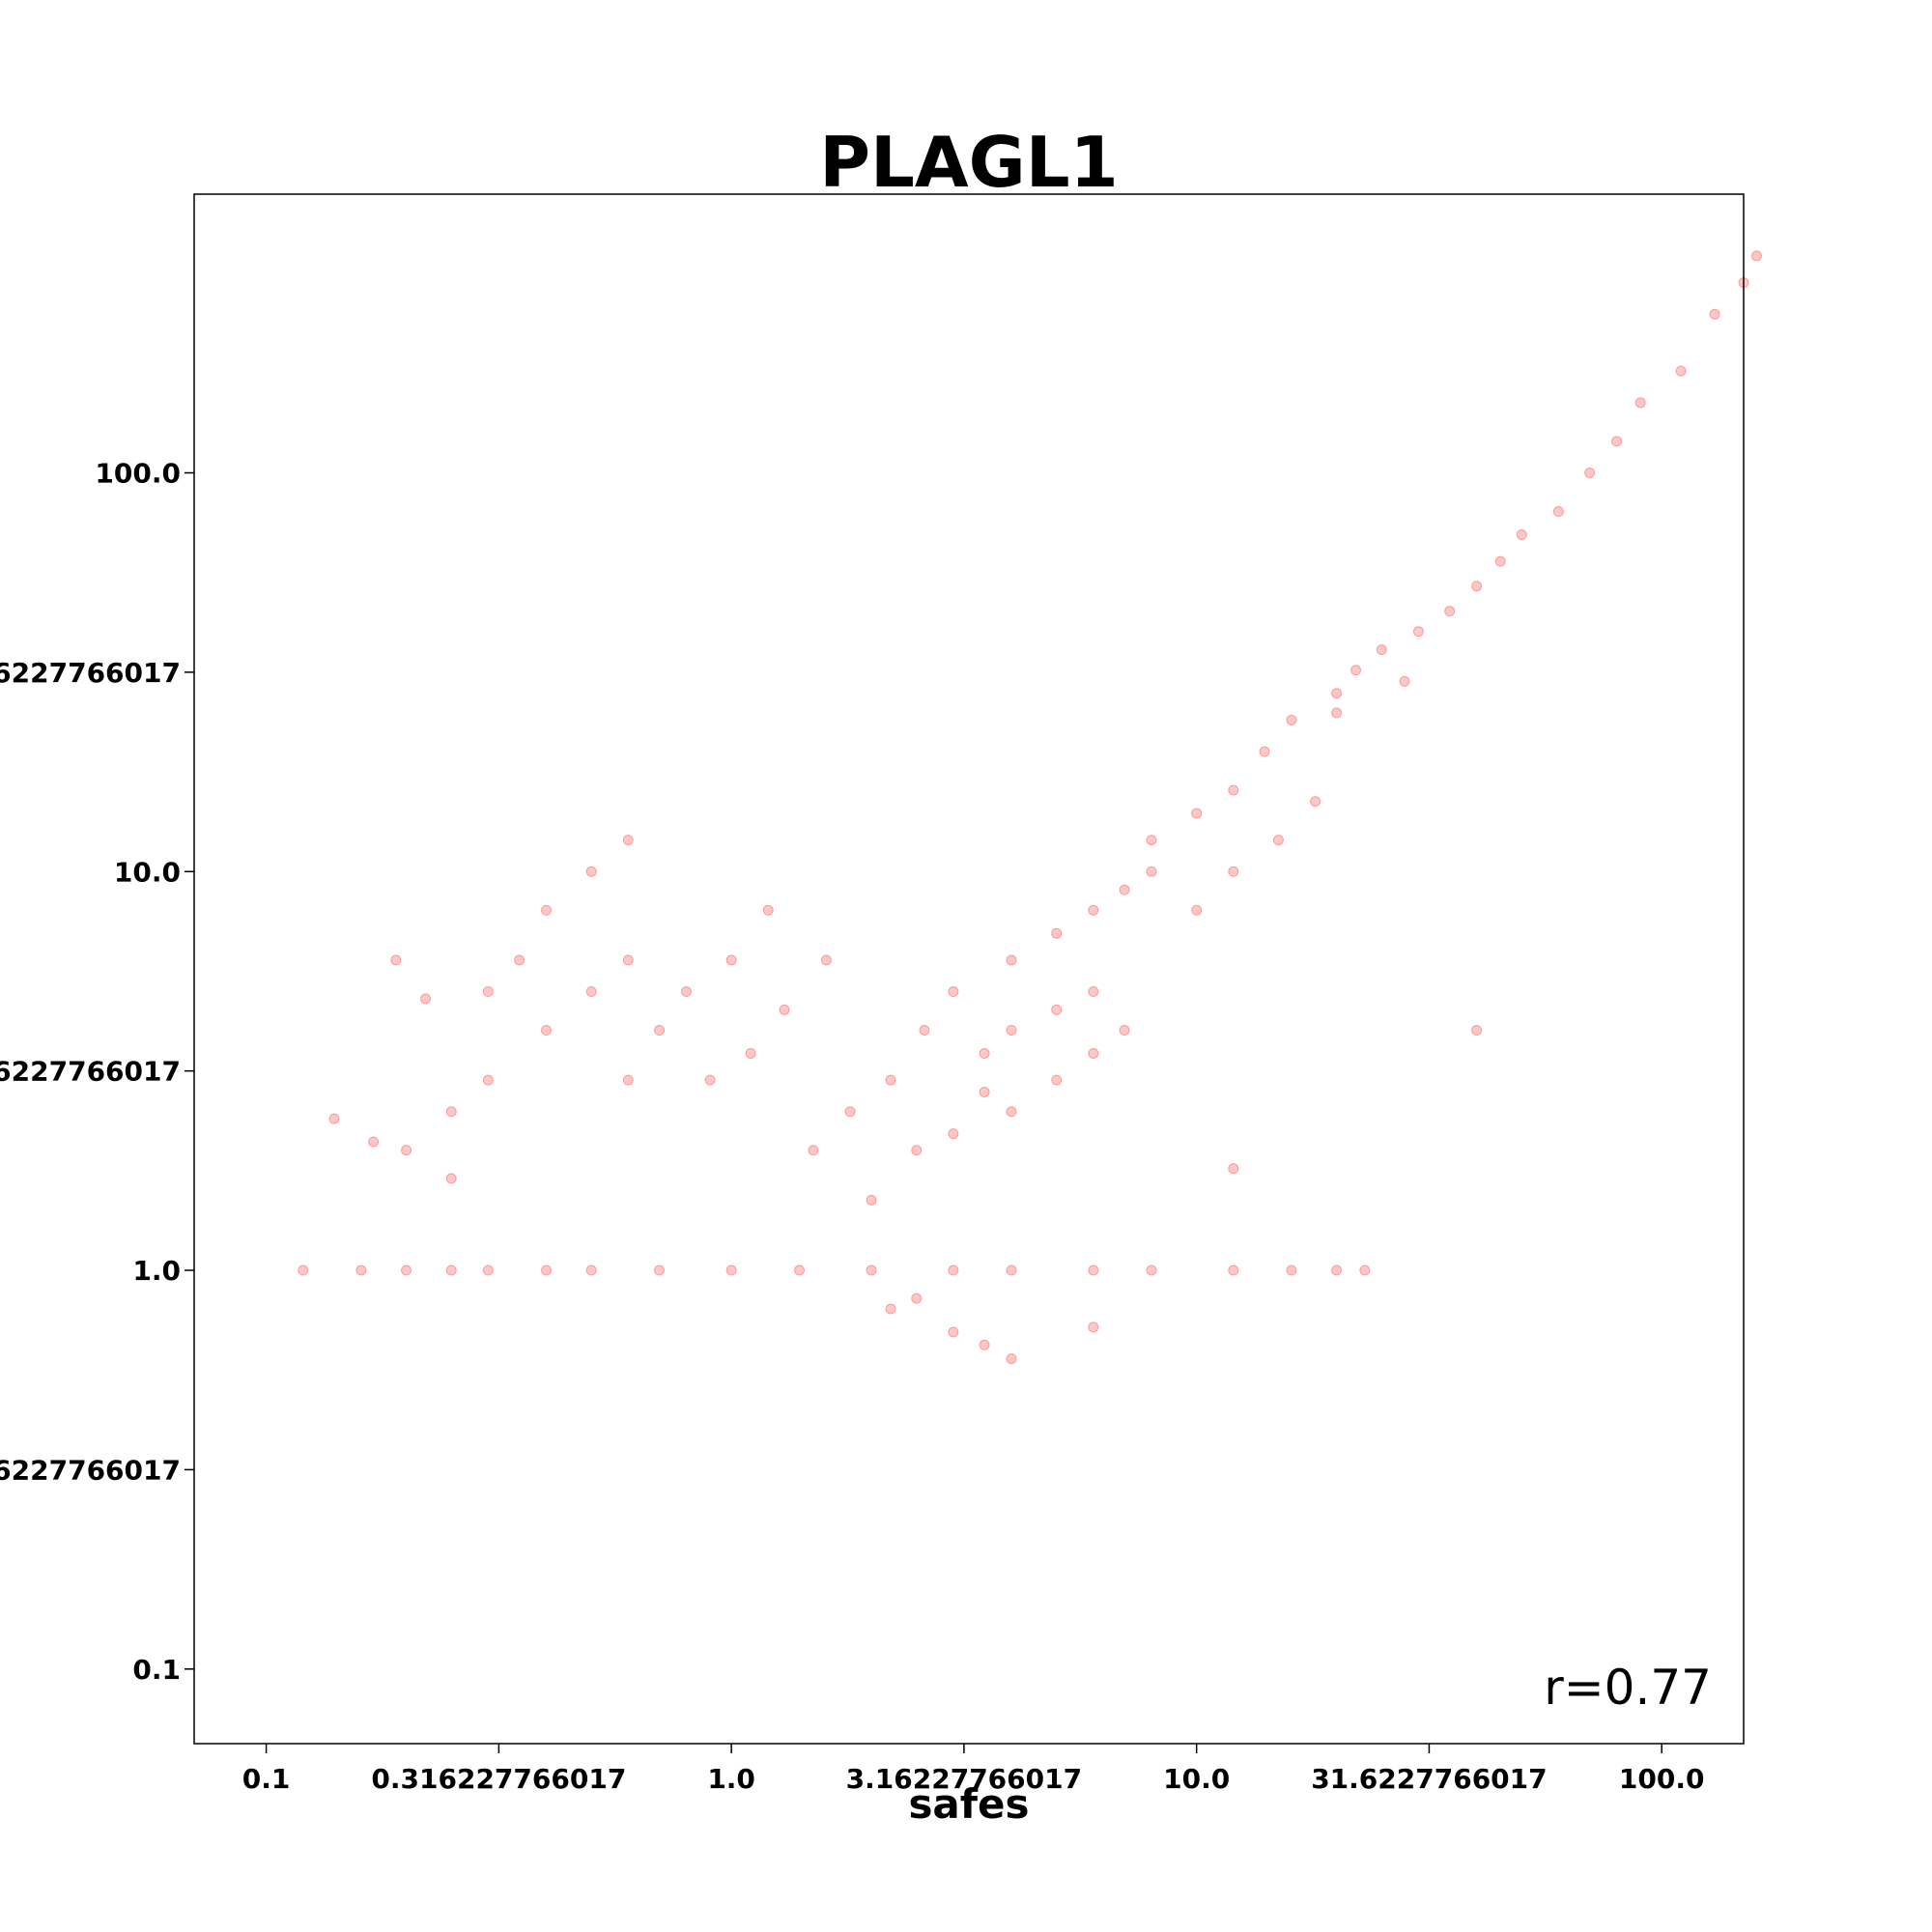  I want to click on y-tick-label: 3.16227766017, so click(90, 1072).